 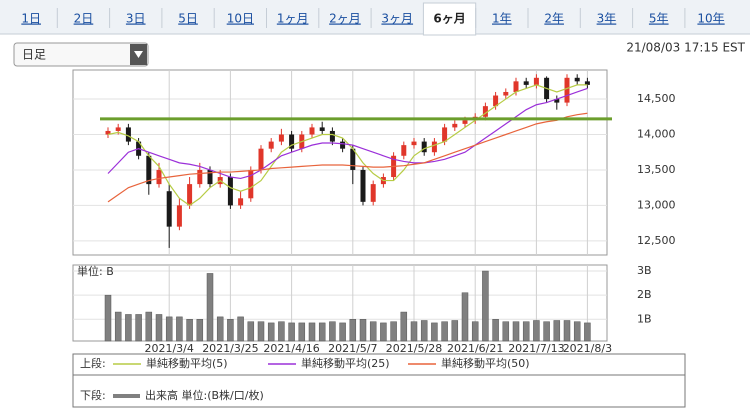 What do you see at coordinates (656, 98) in the screenshot?
I see `y-tick-label: 14,500` at bounding box center [656, 98].